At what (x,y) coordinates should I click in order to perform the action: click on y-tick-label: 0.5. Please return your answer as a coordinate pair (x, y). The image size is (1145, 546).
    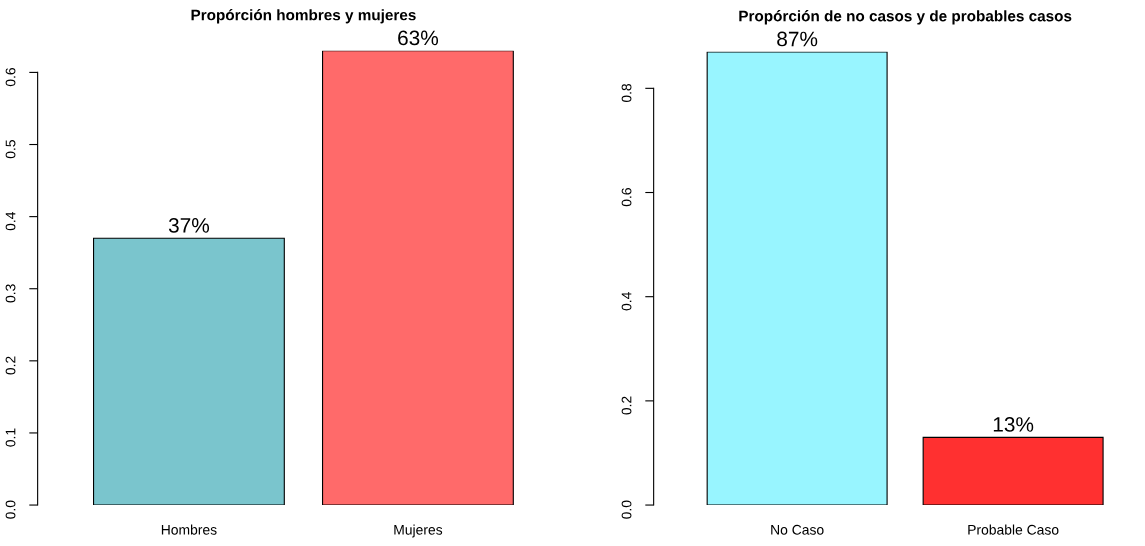
    Looking at the image, I should click on (10, 149).